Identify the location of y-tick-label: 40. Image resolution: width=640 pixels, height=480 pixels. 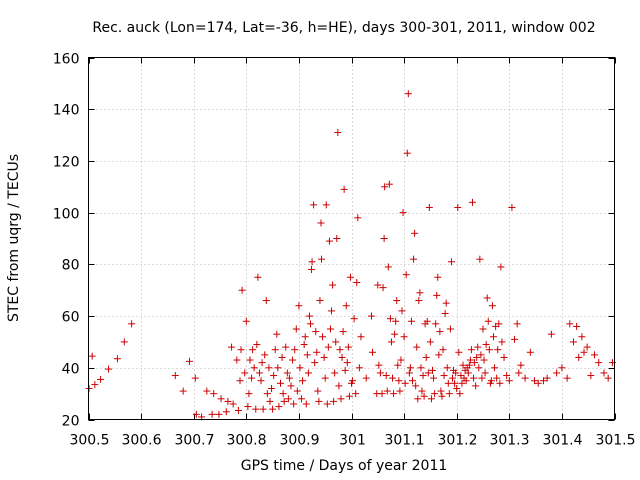
(71, 370).